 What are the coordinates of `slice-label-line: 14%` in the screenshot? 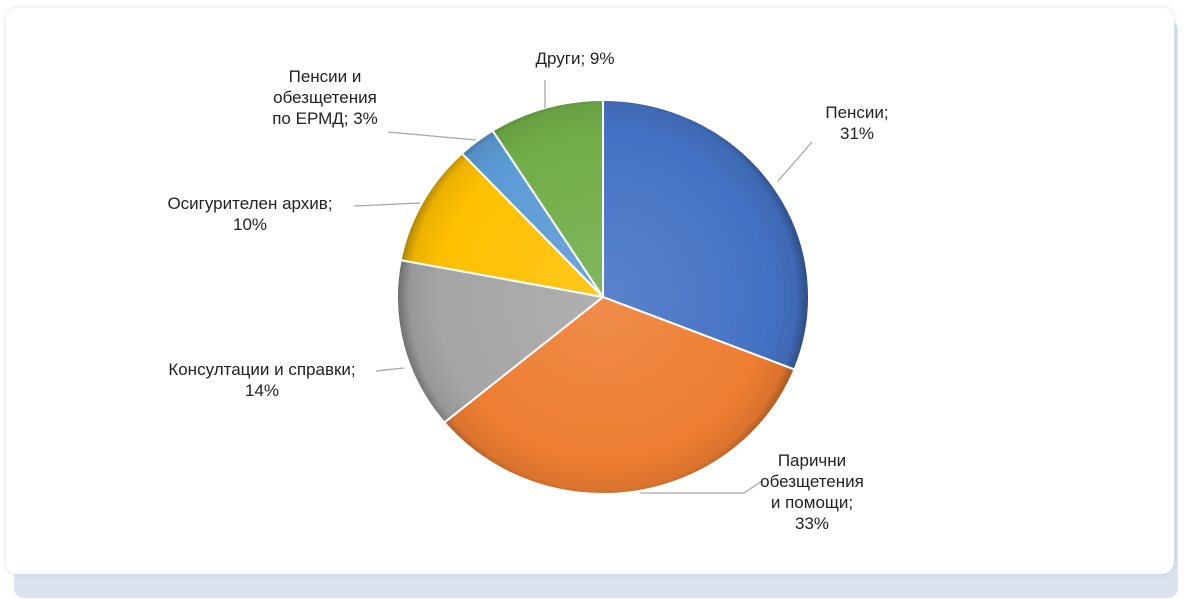 It's located at (262, 390).